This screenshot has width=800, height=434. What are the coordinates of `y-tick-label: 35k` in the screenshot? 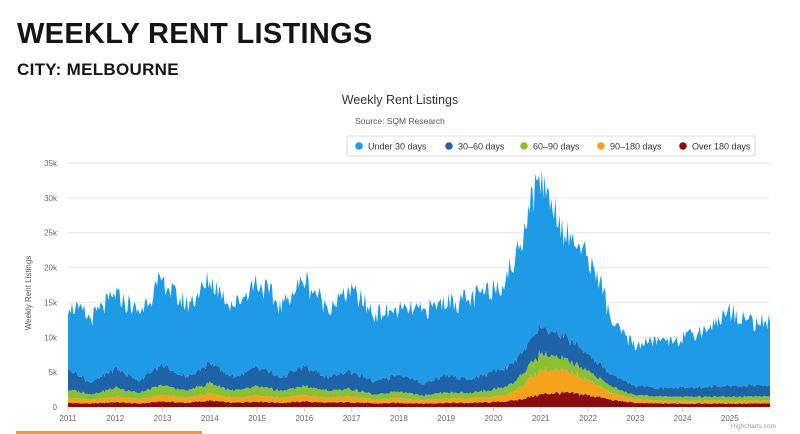 It's located at (51, 163).